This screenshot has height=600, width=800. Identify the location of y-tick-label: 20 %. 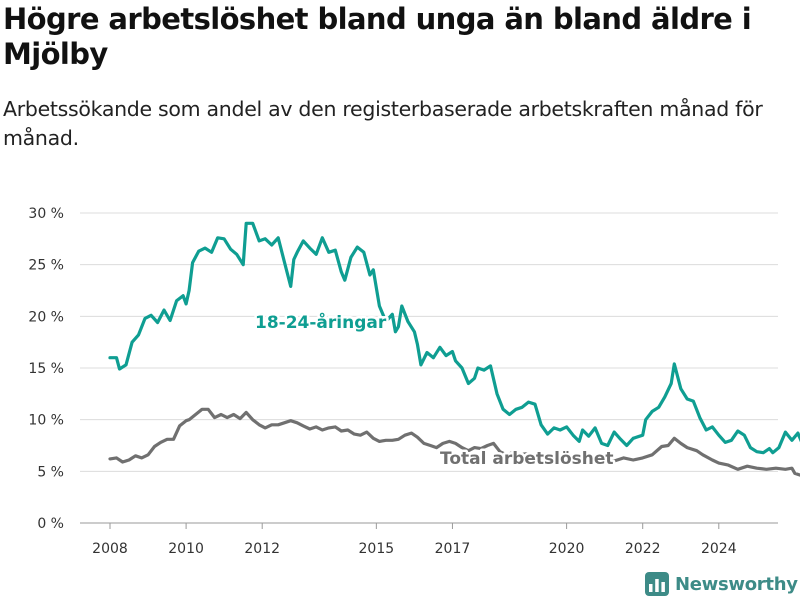
(46, 317).